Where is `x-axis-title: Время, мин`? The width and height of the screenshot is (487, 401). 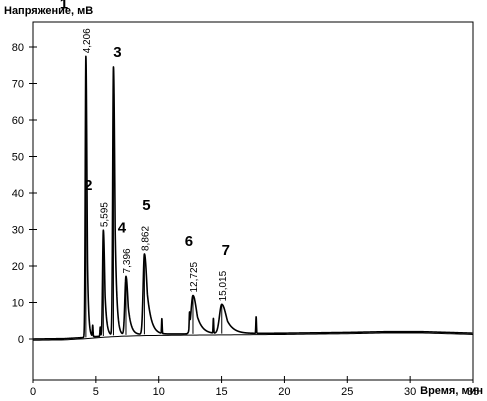
x-axis-title: Время, мин is located at coordinates (451, 391).